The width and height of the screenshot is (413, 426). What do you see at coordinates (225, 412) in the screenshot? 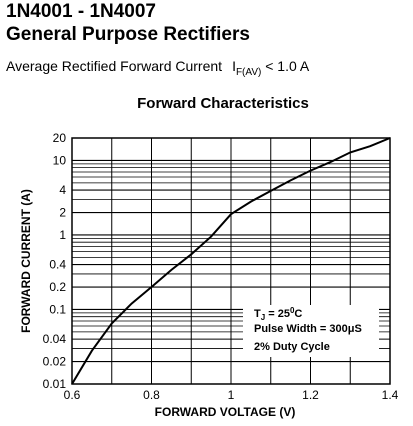
I see `x-axis-label: FORWARD VOLTAGE (V)` at bounding box center [225, 412].